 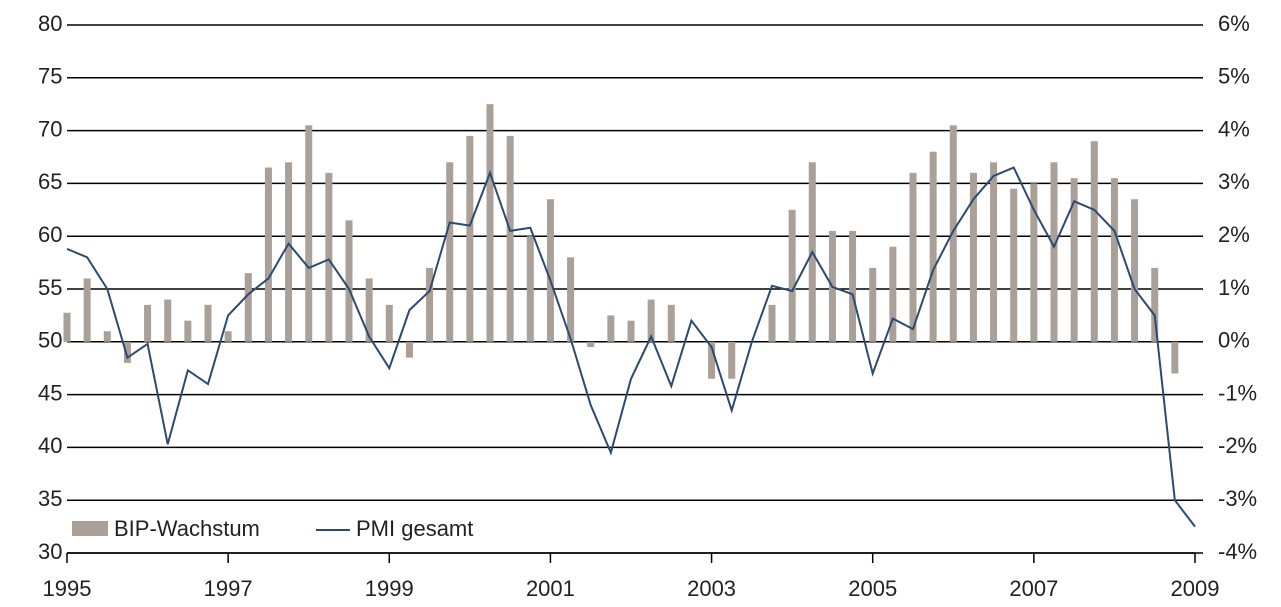 I want to click on y-tick-label: 60, so click(x=50, y=234).